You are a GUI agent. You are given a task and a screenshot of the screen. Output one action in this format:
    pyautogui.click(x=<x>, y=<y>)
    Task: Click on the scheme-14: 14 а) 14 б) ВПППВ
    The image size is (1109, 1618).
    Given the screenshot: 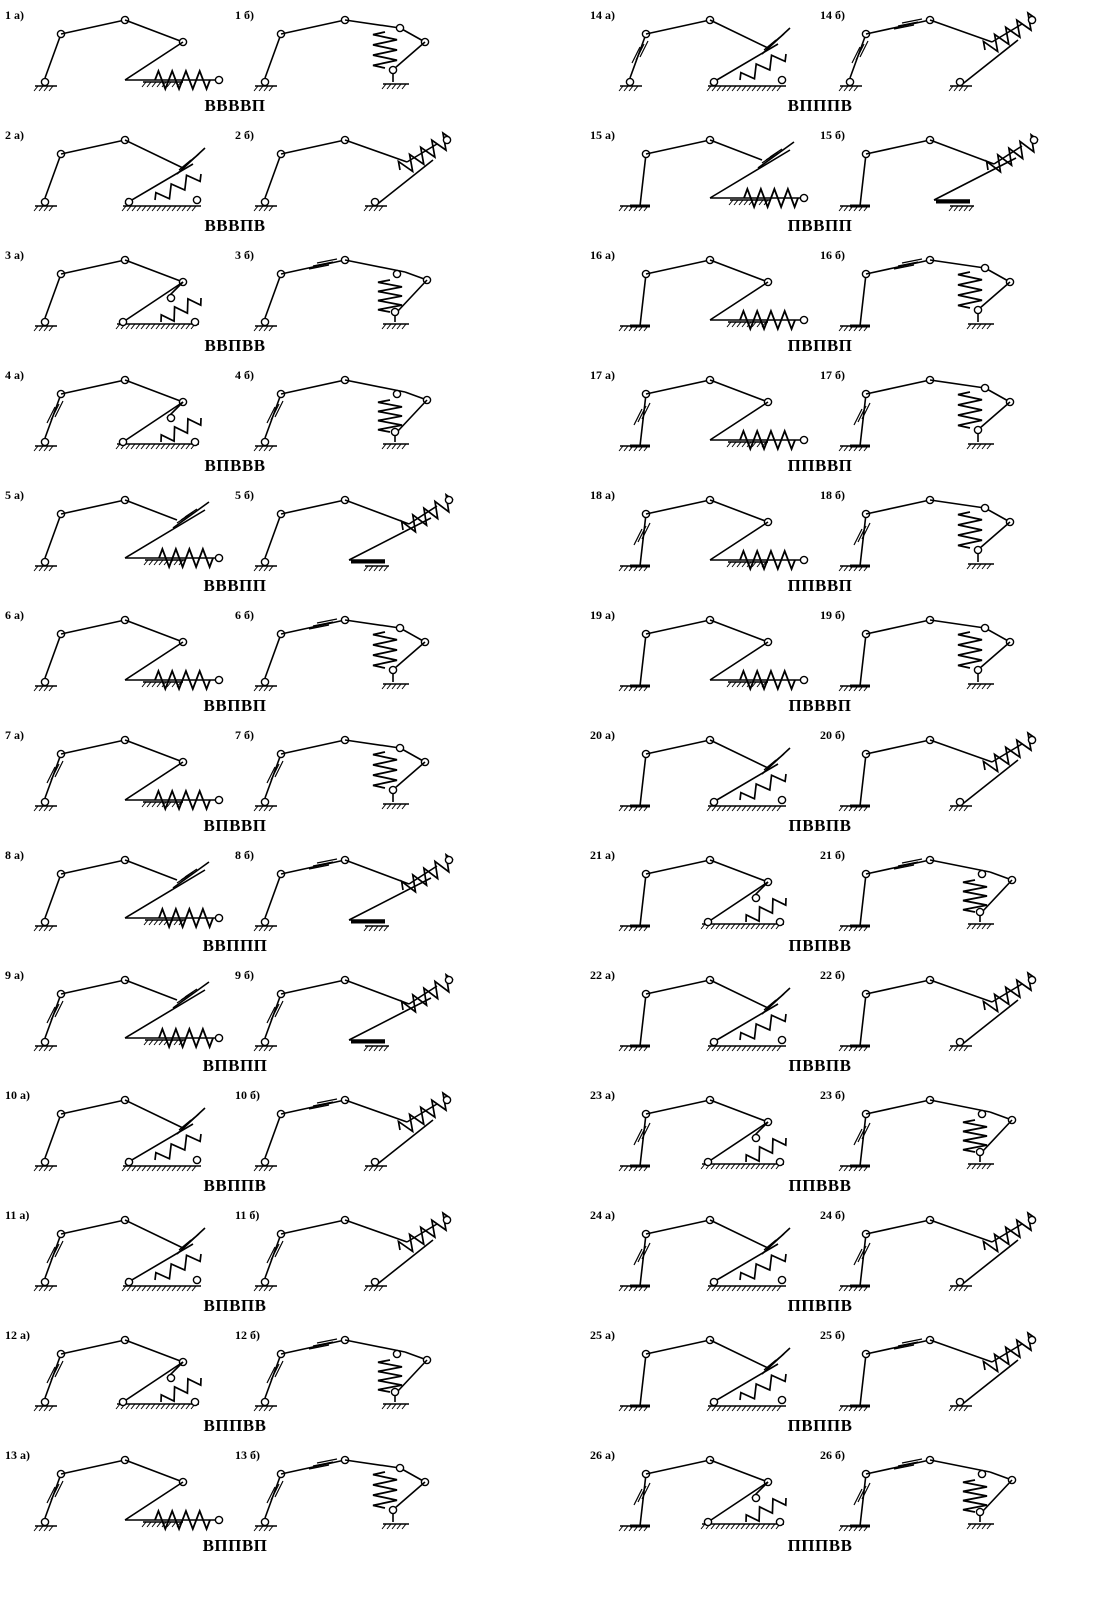 What is the action you would take?
    pyautogui.click(x=830, y=64)
    